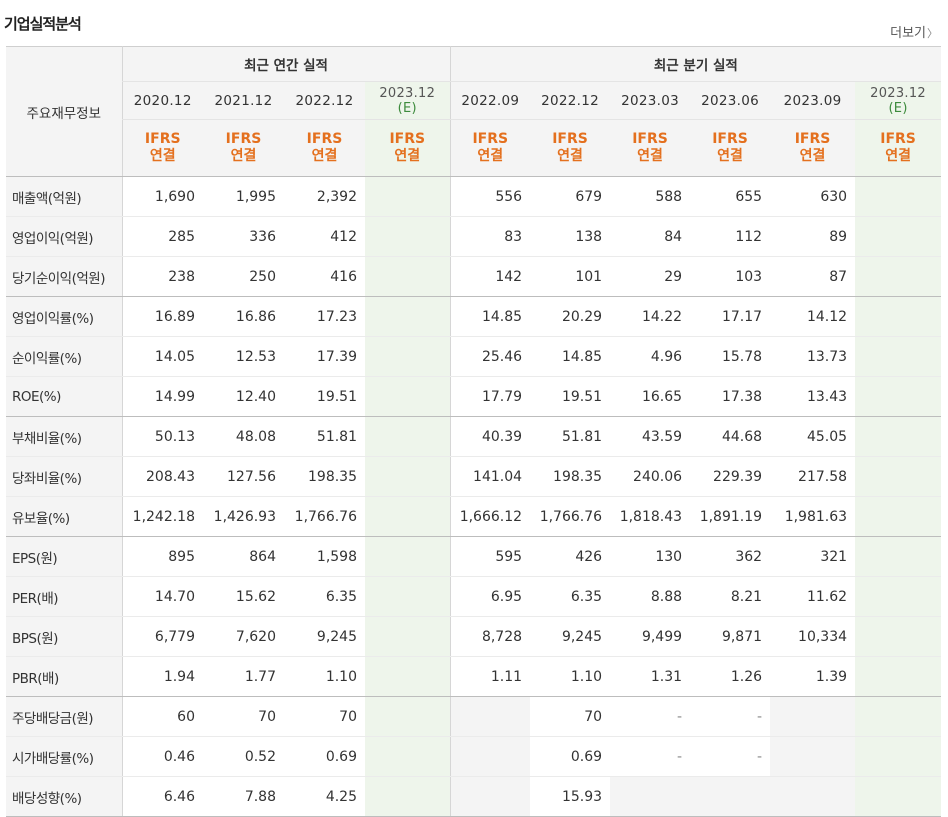  Describe the element at coordinates (162, 196) in the screenshot. I see `annual-value-cell: 1,690` at that location.